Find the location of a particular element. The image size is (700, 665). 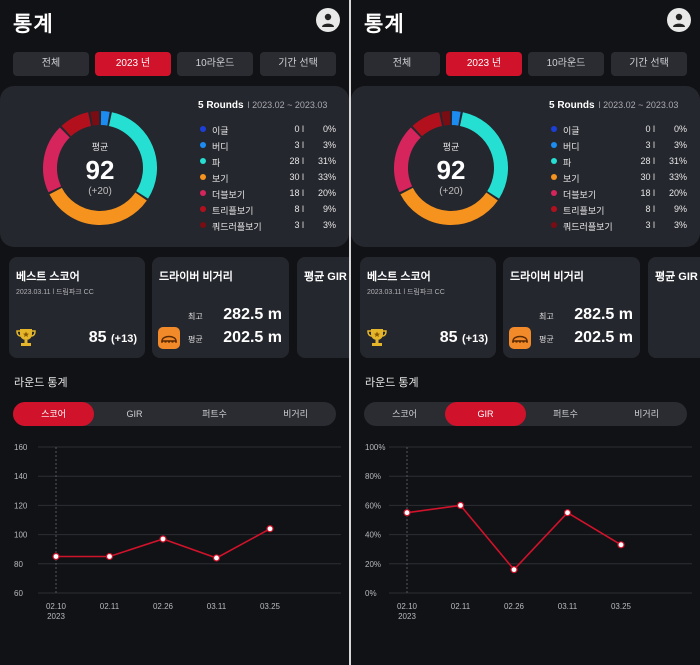

best-score-number: 85 is located at coordinates (448, 337).